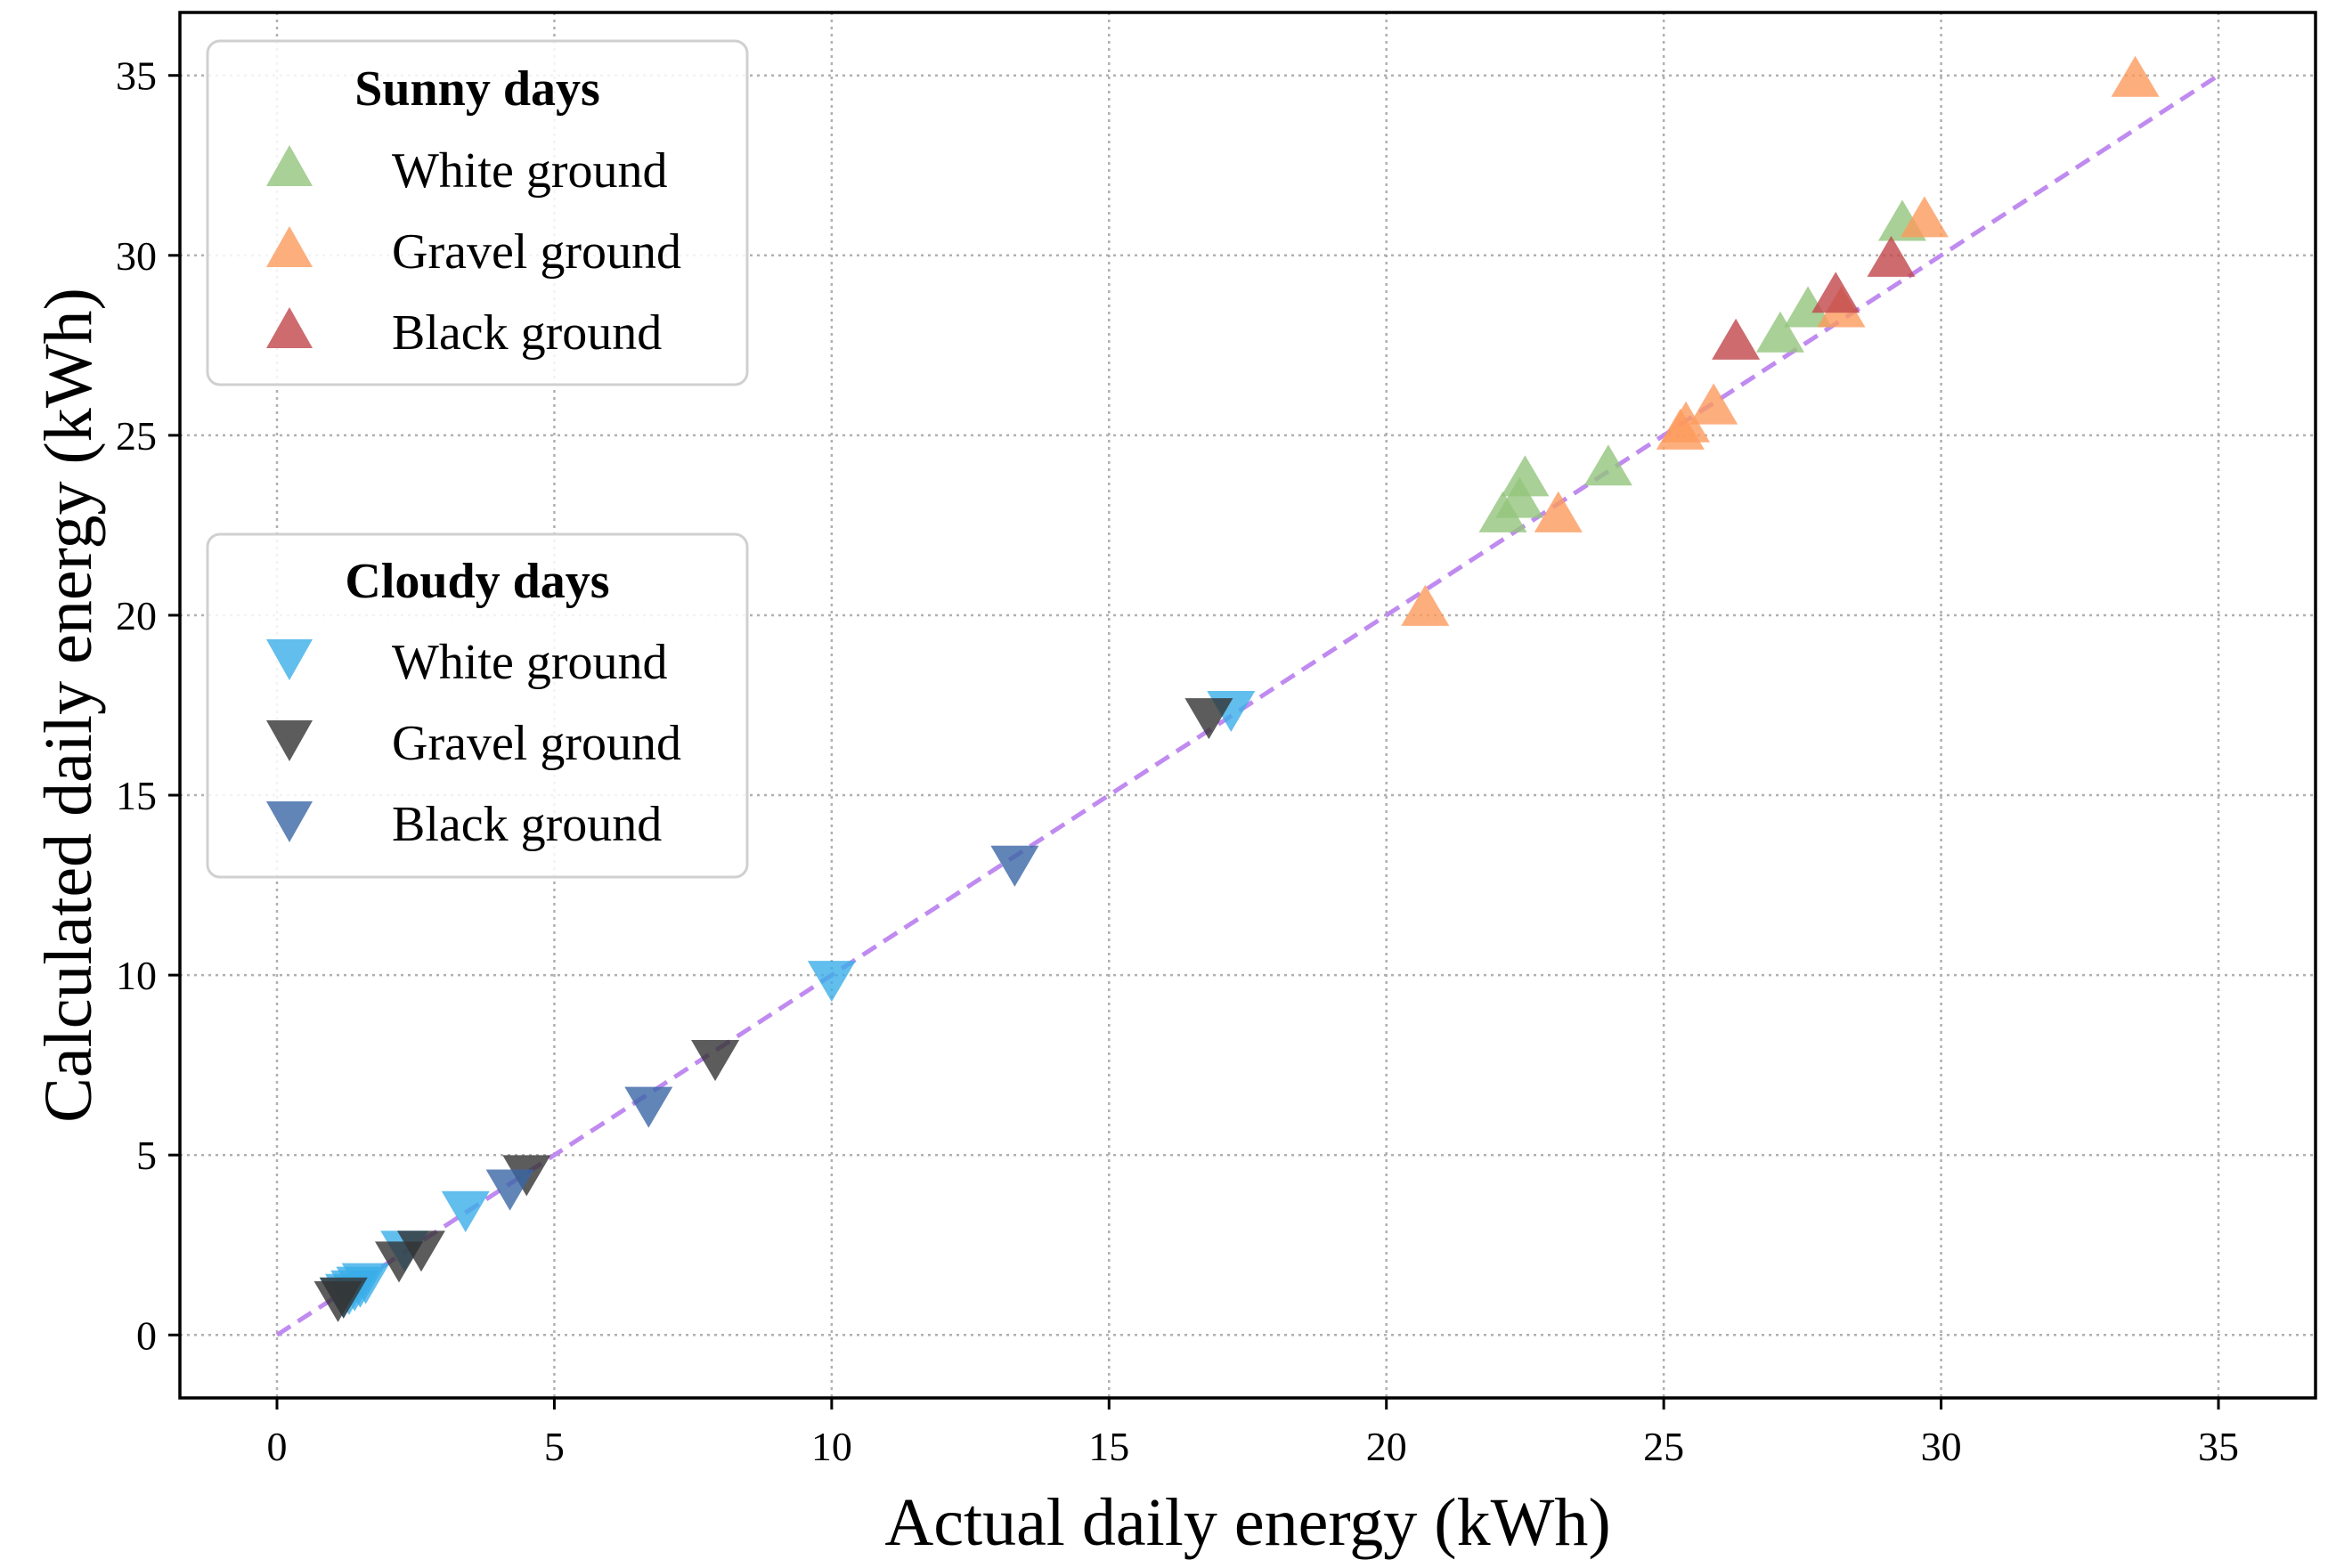 The image size is (2328, 1568). What do you see at coordinates (530, 662) in the screenshot?
I see `legend-label-cloudy-white: White ground` at bounding box center [530, 662].